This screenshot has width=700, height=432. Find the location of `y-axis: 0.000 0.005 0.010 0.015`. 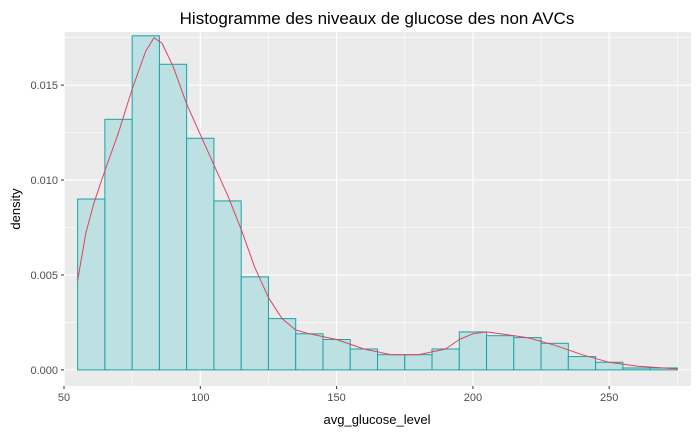

y-axis: 0.000 0.005 0.010 0.015 is located at coordinates (47, 228).